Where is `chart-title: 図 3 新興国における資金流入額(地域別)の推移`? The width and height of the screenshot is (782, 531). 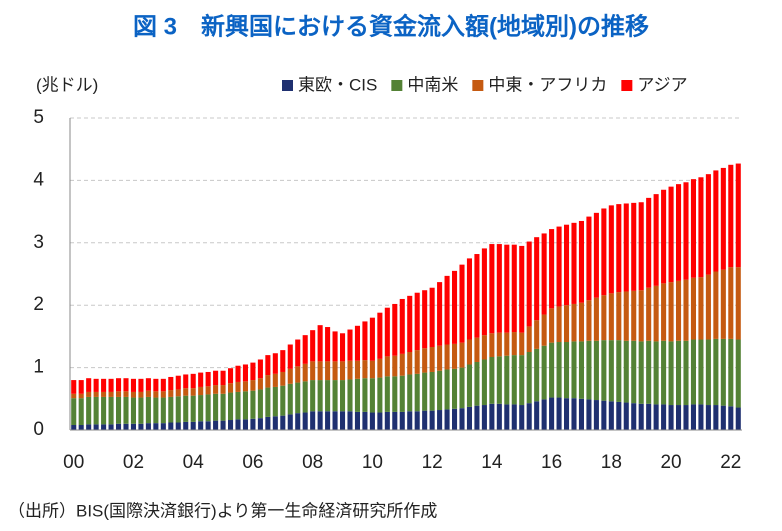
chart-title: 図 3 新興国における資金流入額(地域別)の推移 is located at coordinates (391, 26).